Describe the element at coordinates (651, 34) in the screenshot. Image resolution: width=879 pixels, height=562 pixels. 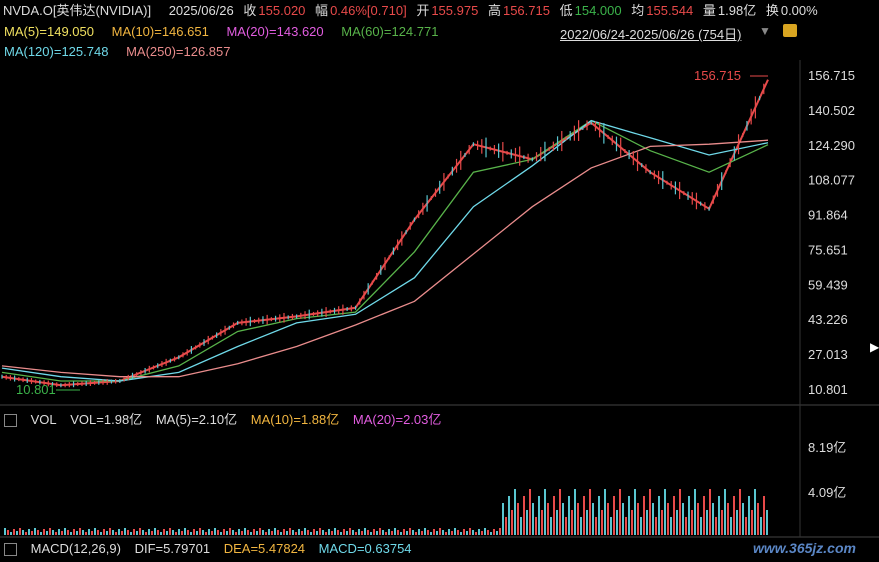
I see `date-range-selector: 2022/06/24-2025/06/26 (754日)` at that location.